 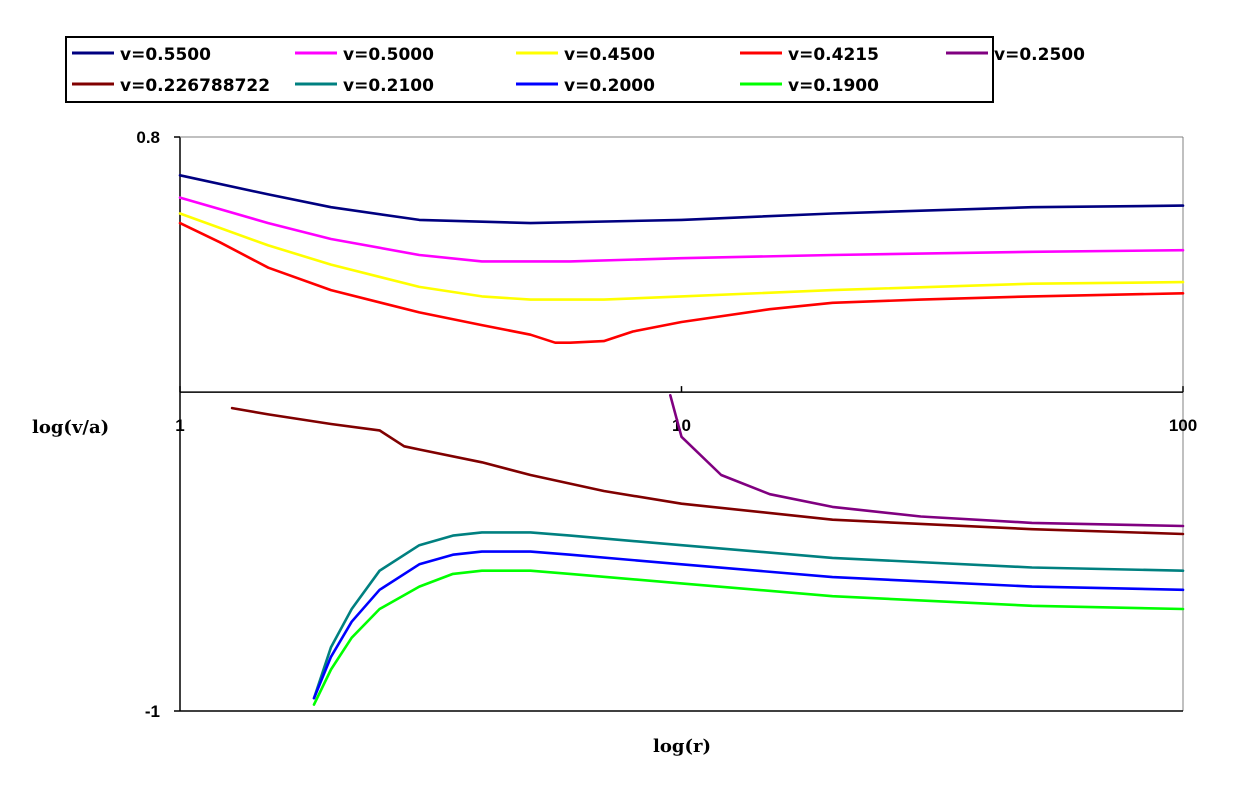 What do you see at coordinates (609, 55) in the screenshot?
I see `legend-label: v=0.4500` at bounding box center [609, 55].